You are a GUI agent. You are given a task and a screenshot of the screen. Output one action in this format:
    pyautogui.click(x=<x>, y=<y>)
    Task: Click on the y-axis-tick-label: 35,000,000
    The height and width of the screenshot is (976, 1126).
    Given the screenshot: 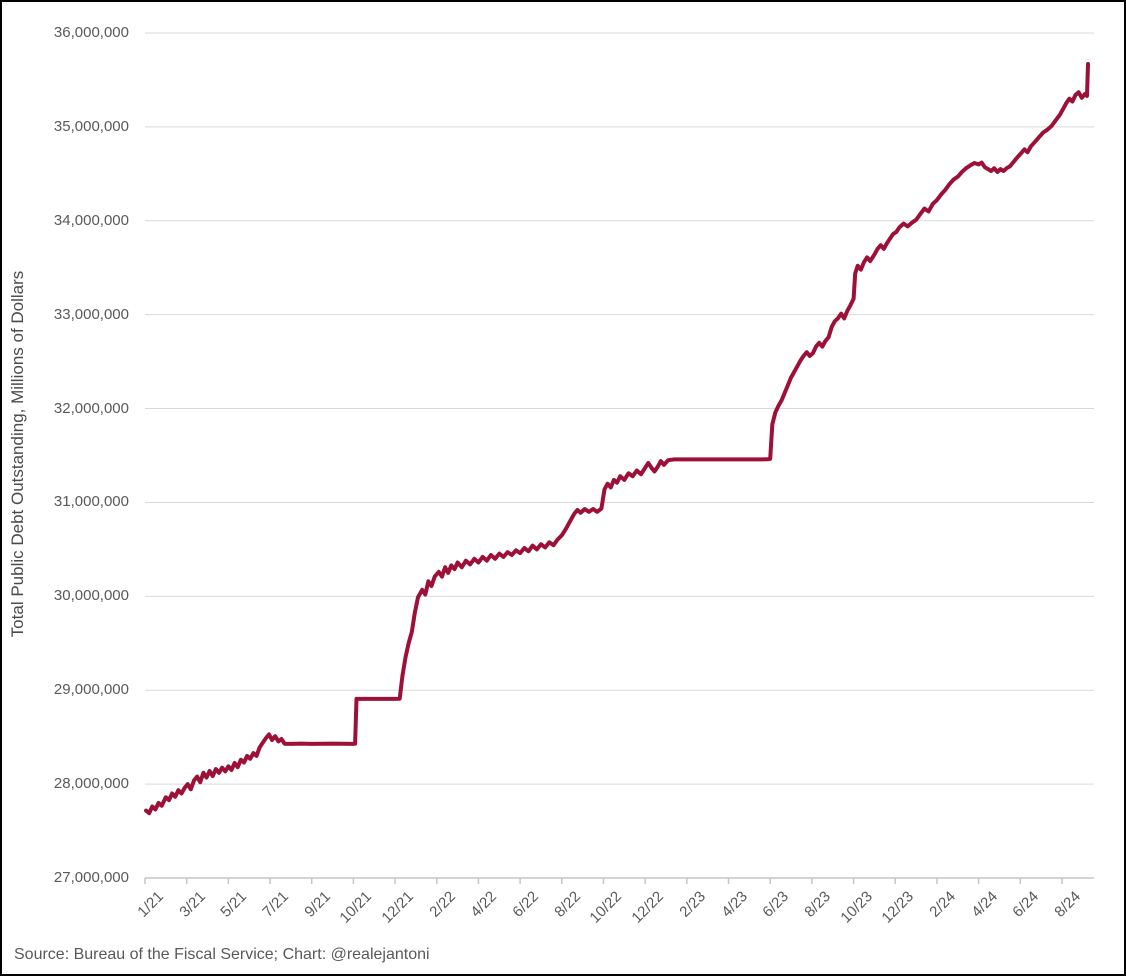 What is the action you would take?
    pyautogui.click(x=91, y=126)
    